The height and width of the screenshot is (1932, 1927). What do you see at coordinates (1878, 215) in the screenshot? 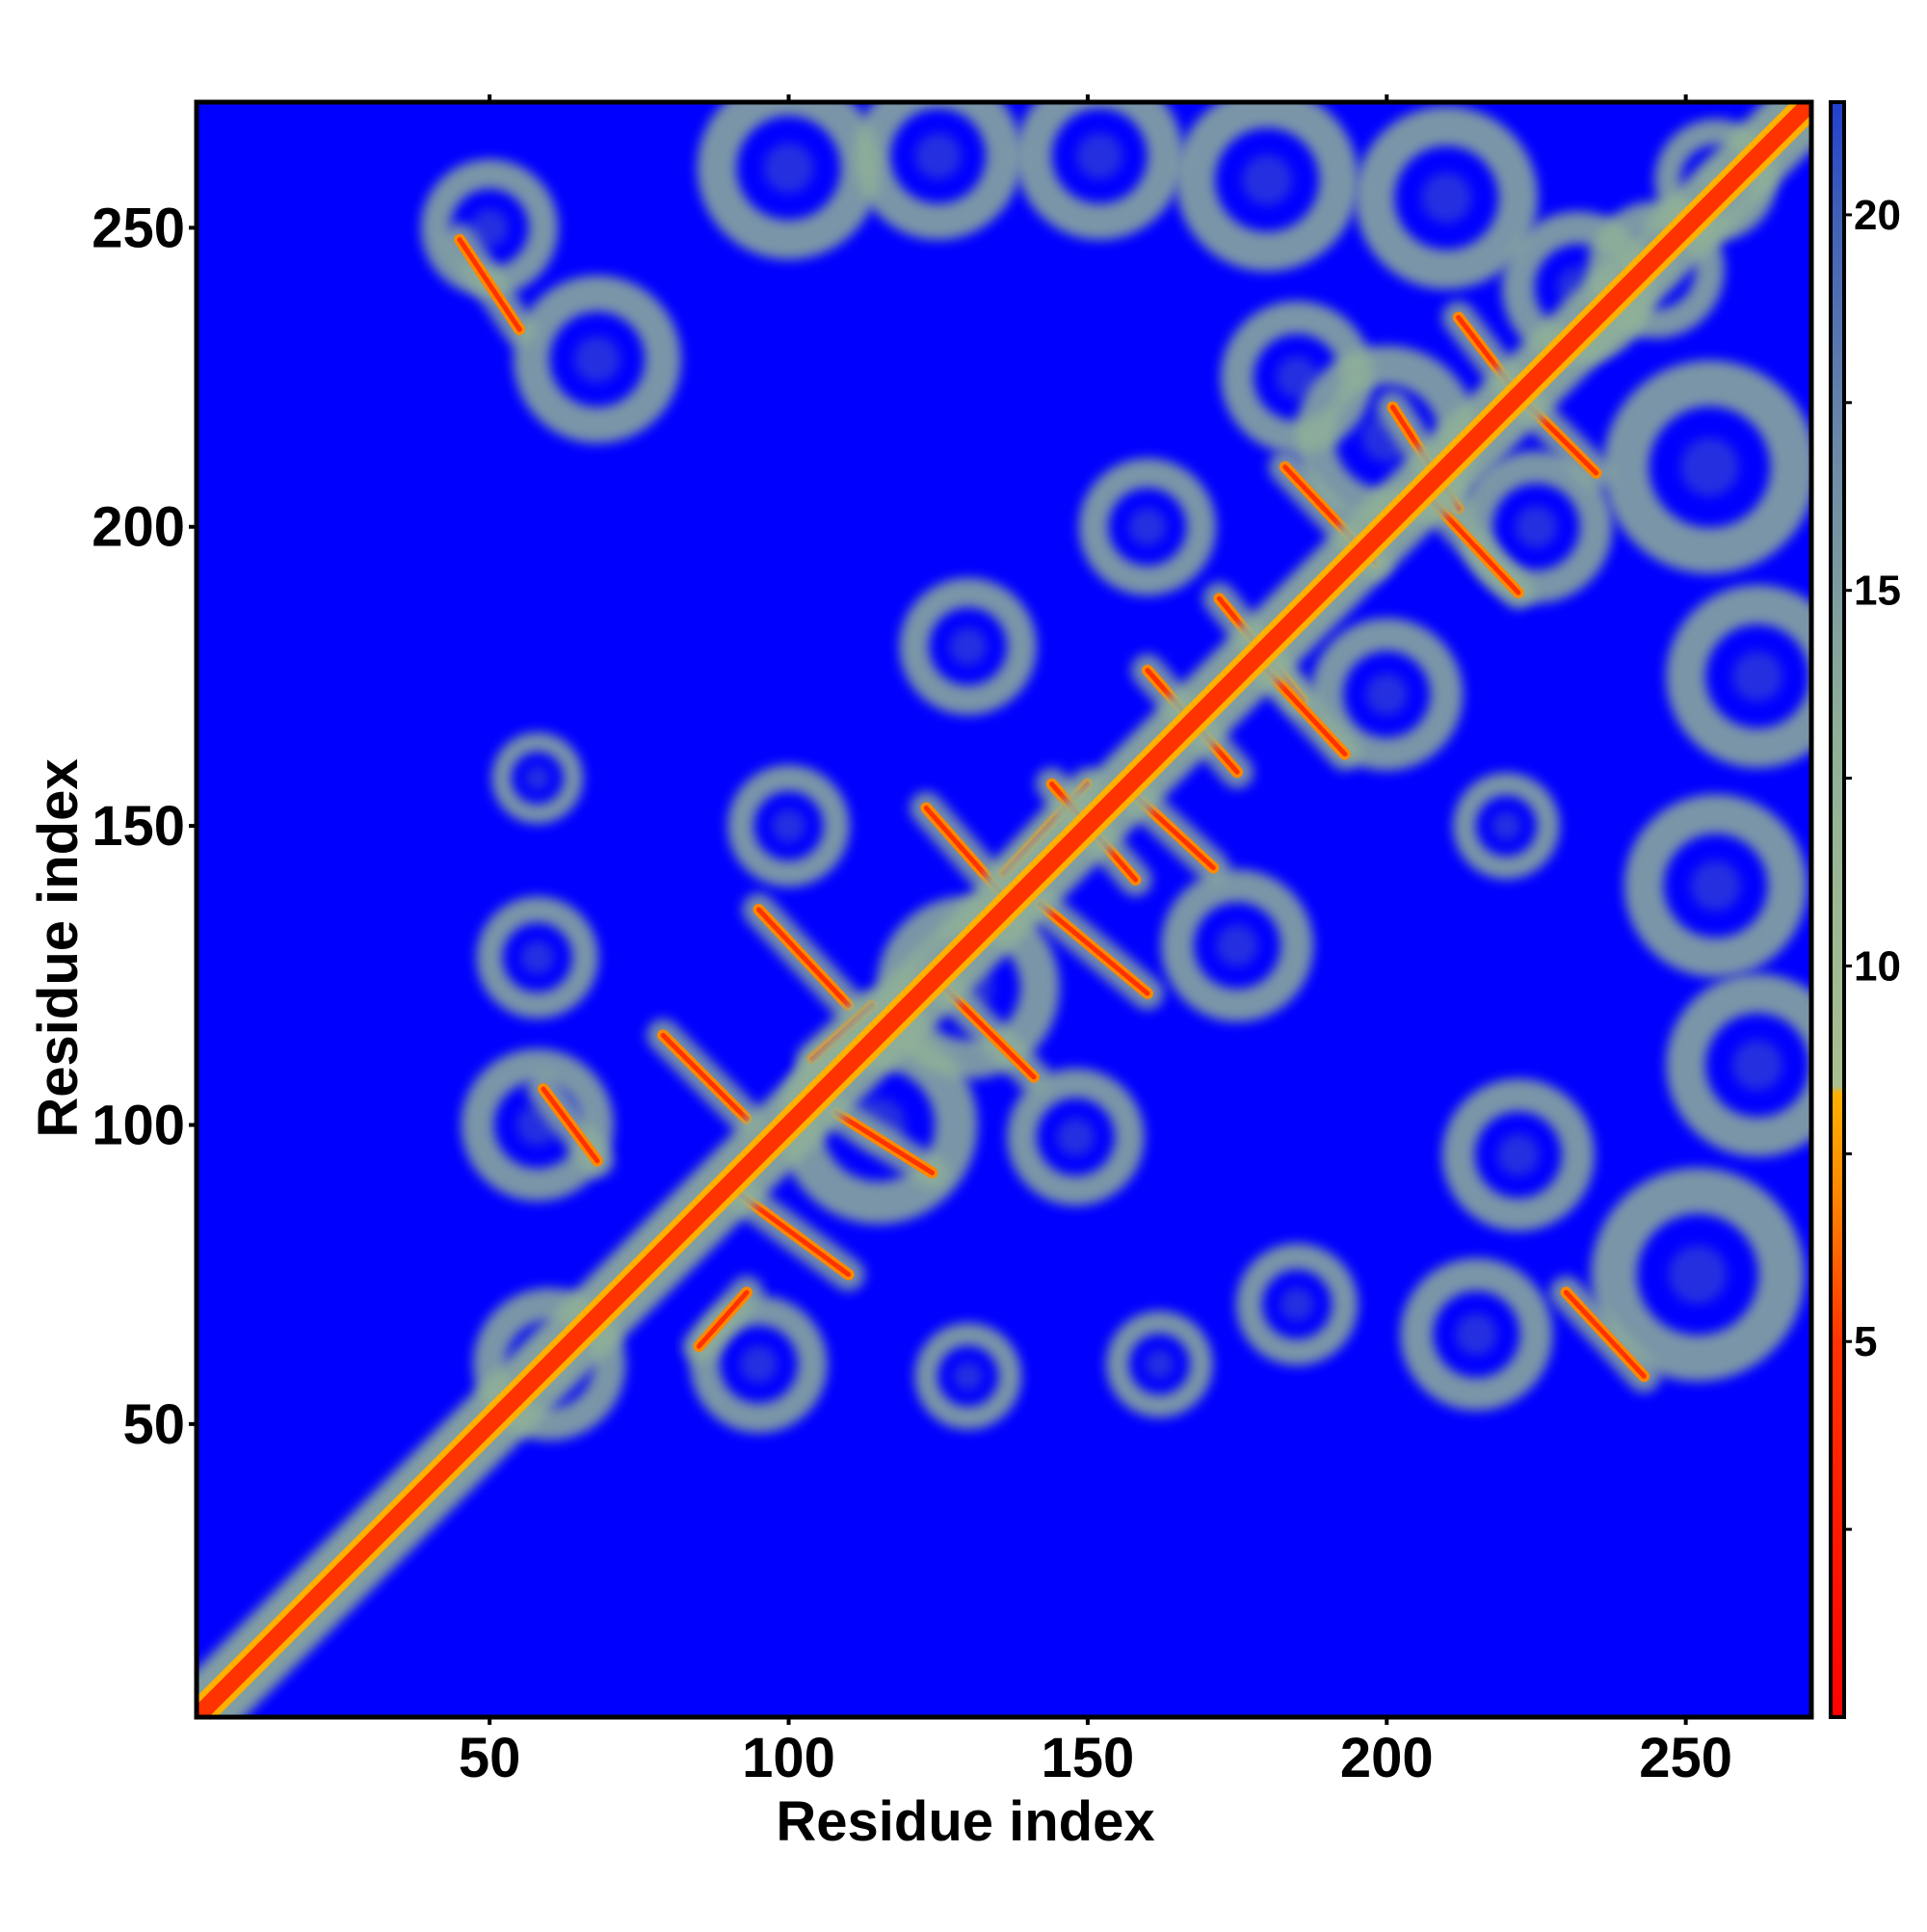
I see `colorbar-tick-label: 20` at bounding box center [1878, 215].